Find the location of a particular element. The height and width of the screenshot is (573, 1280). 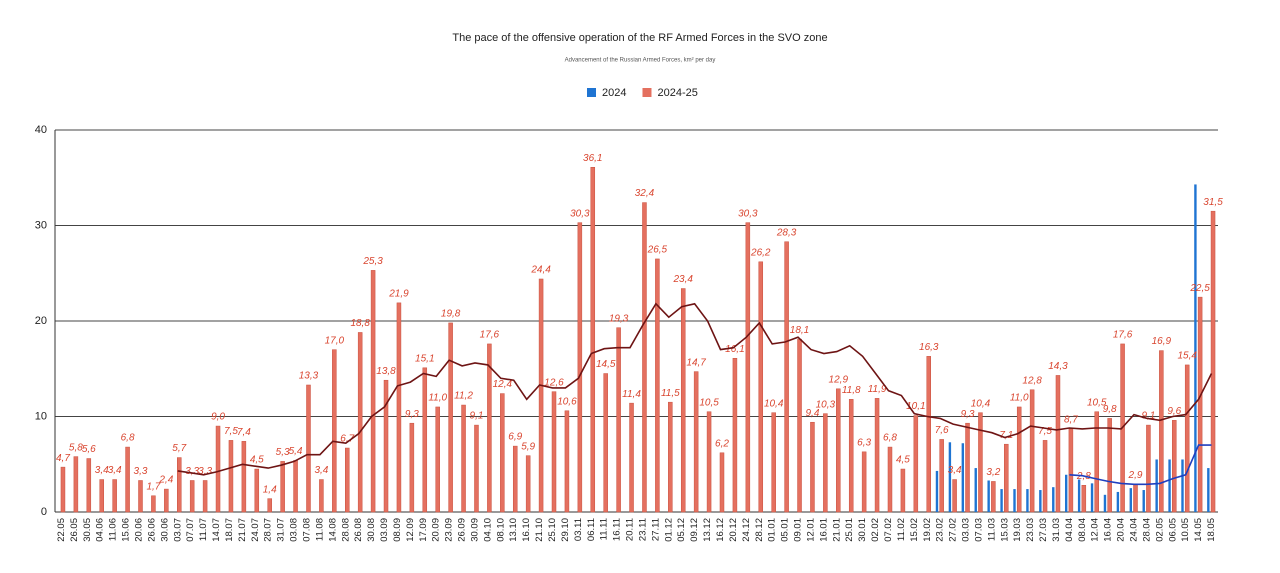

x-tick-label: 15.03 is located at coordinates (1004, 530).